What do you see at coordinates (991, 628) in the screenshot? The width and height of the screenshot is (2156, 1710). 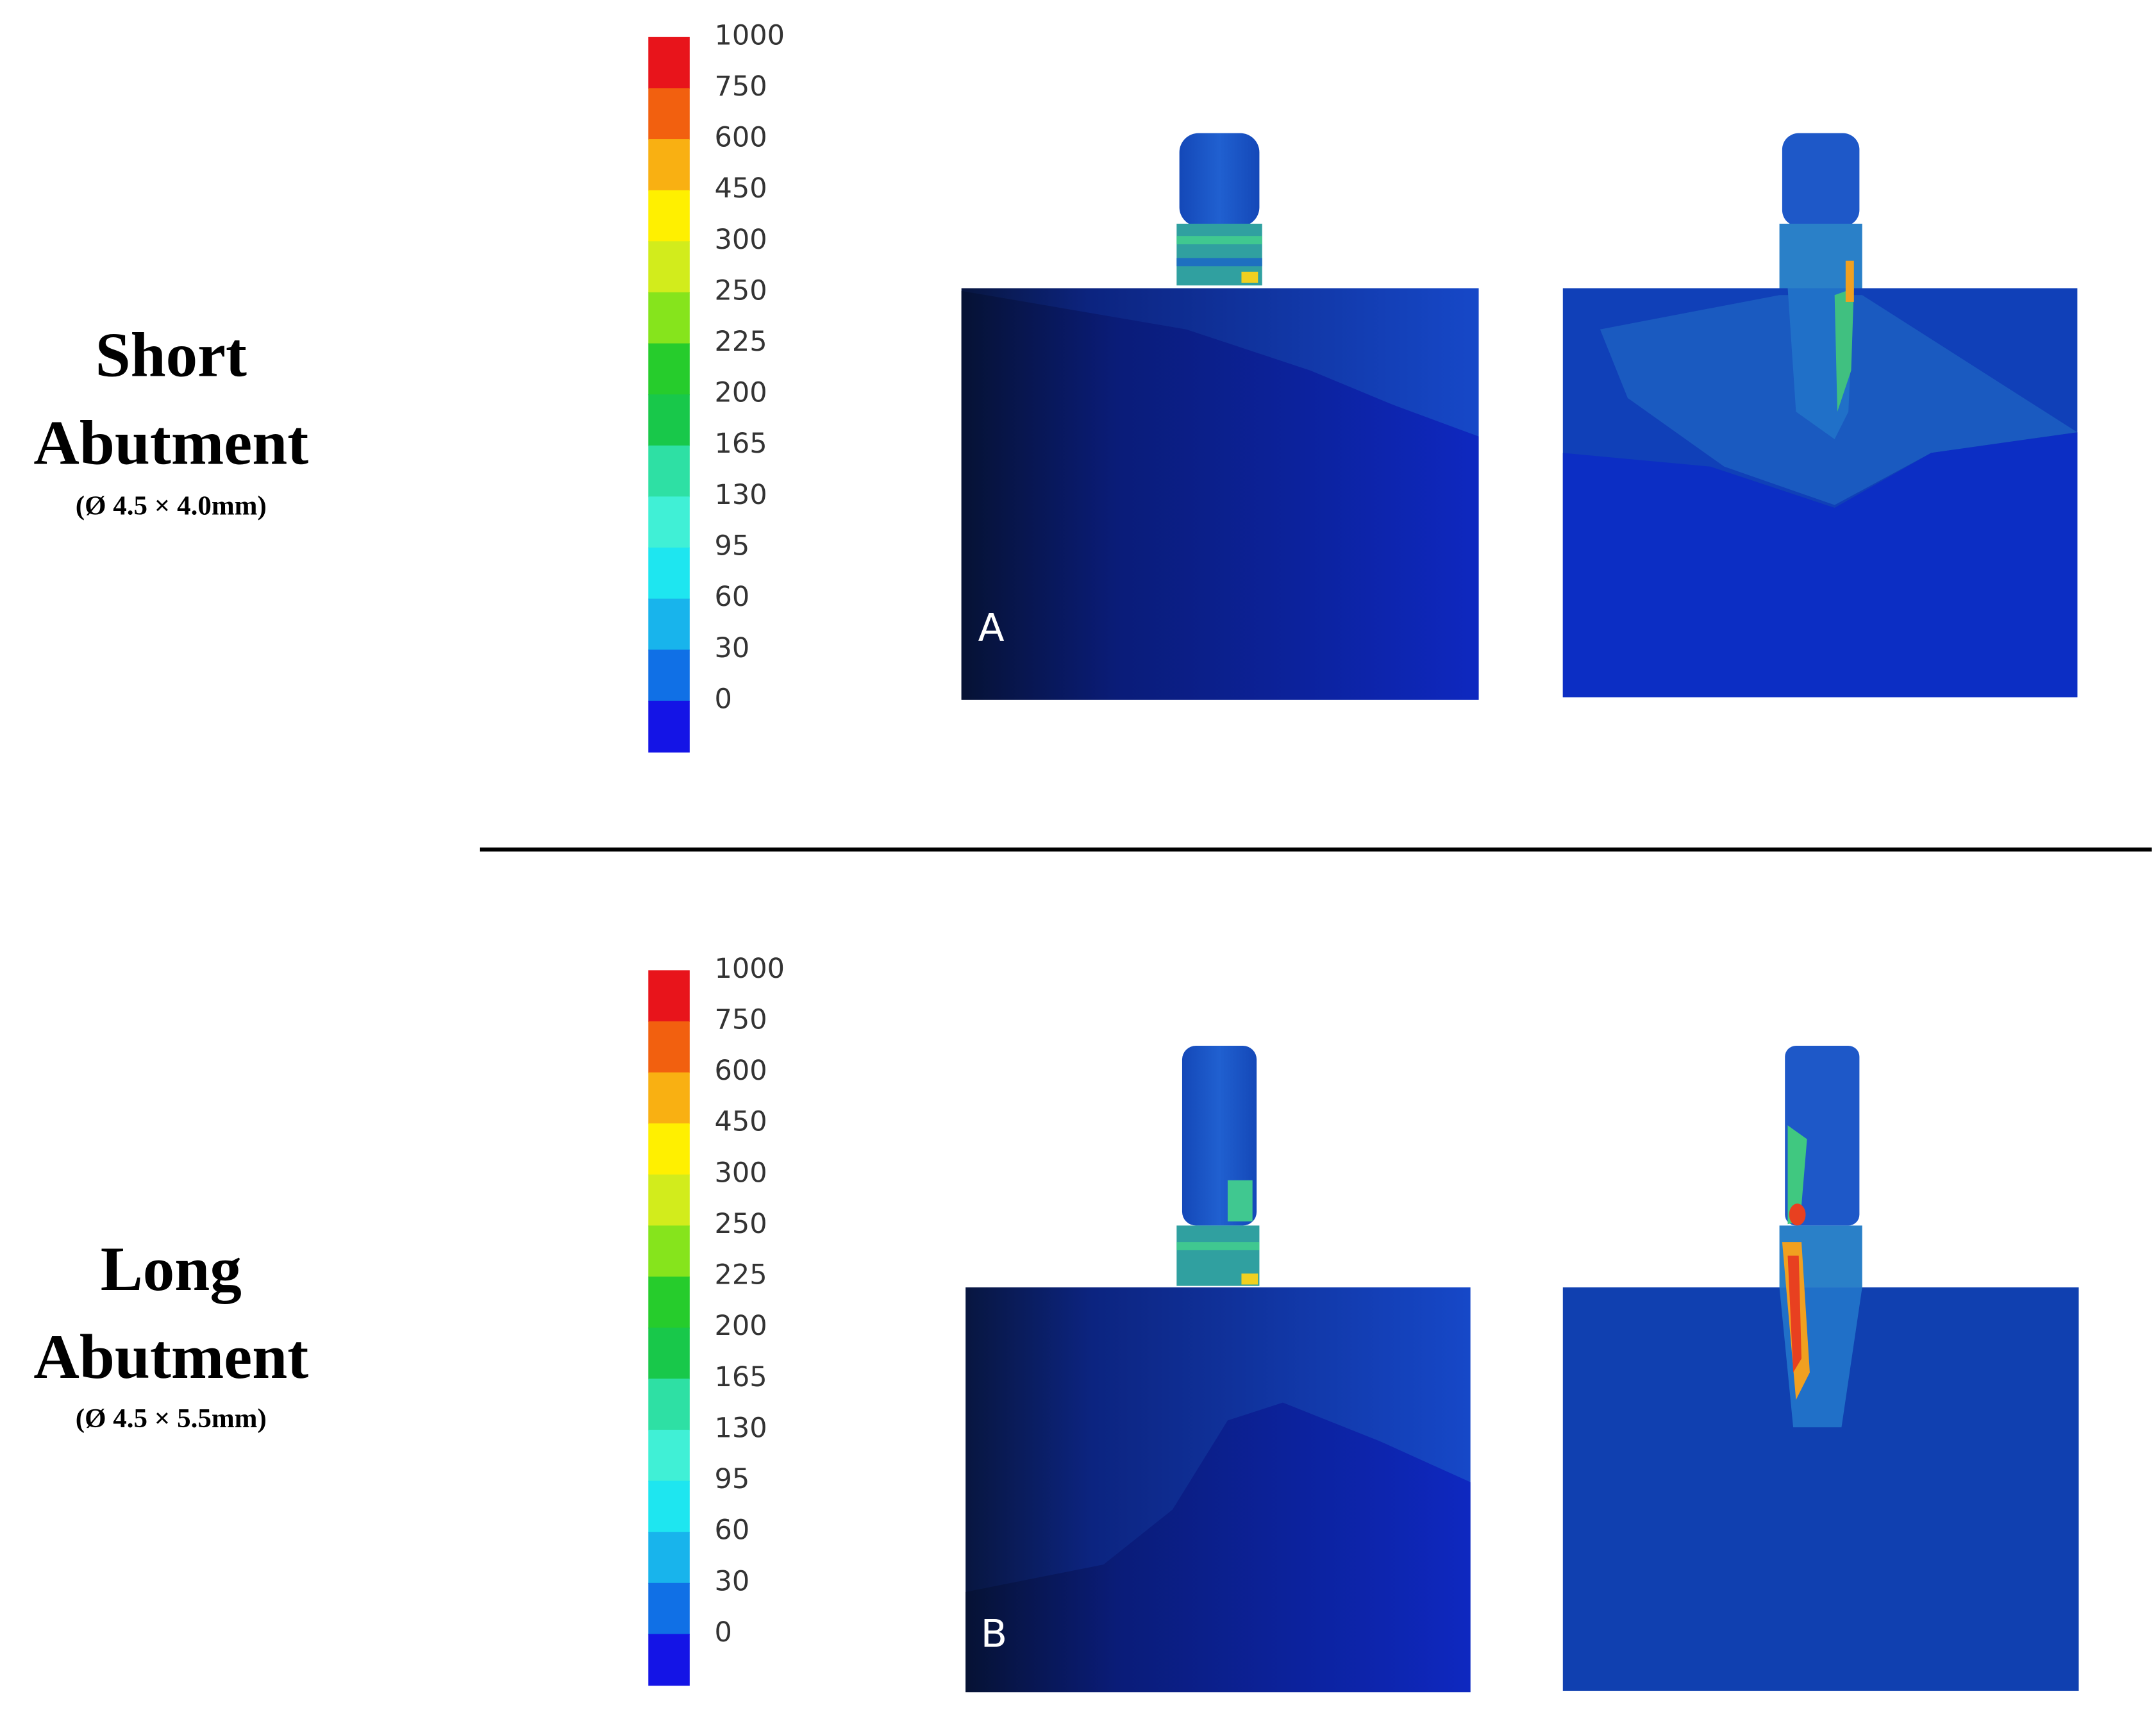 I see `panel-label: A` at bounding box center [991, 628].